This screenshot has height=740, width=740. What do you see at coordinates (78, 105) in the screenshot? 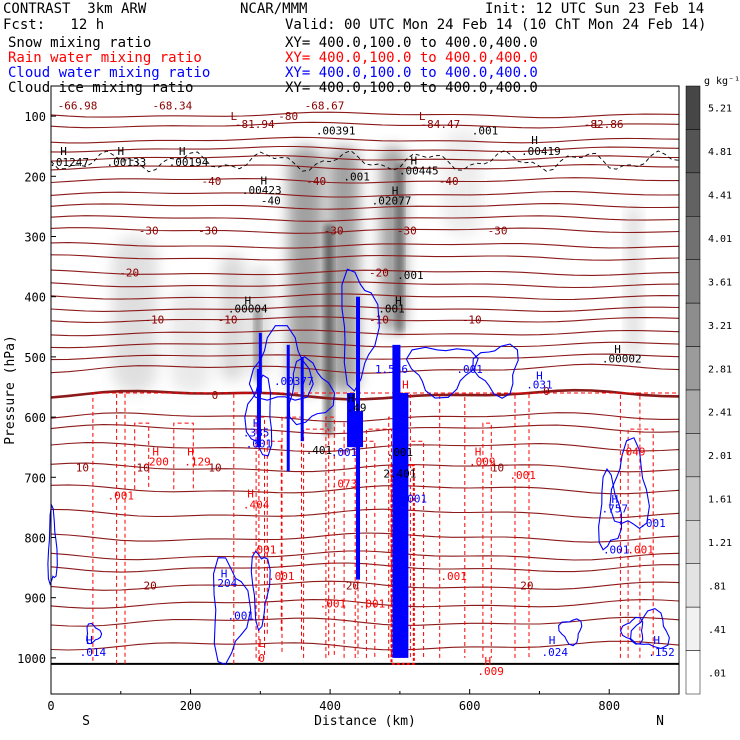
I see `annotation-label: -66.98` at bounding box center [78, 105].